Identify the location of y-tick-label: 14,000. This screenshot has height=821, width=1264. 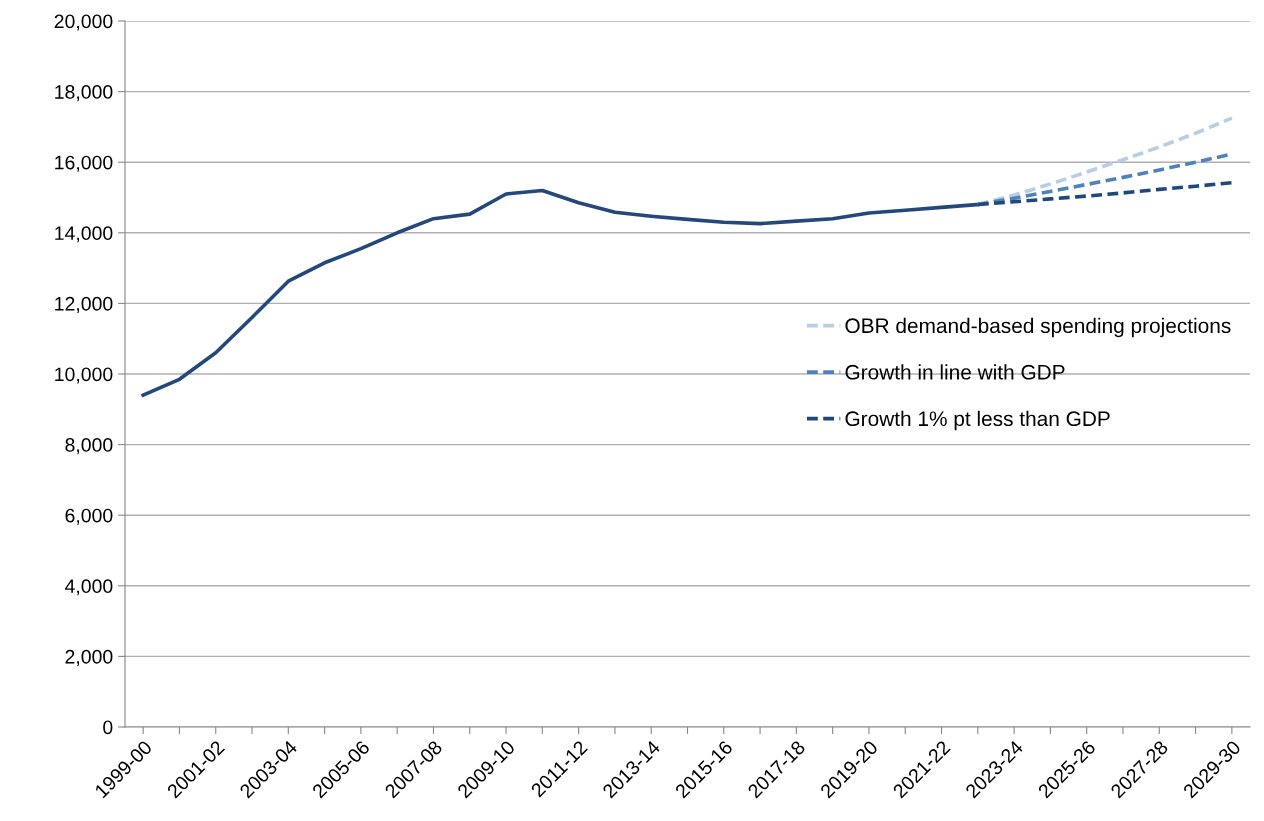
(84, 234).